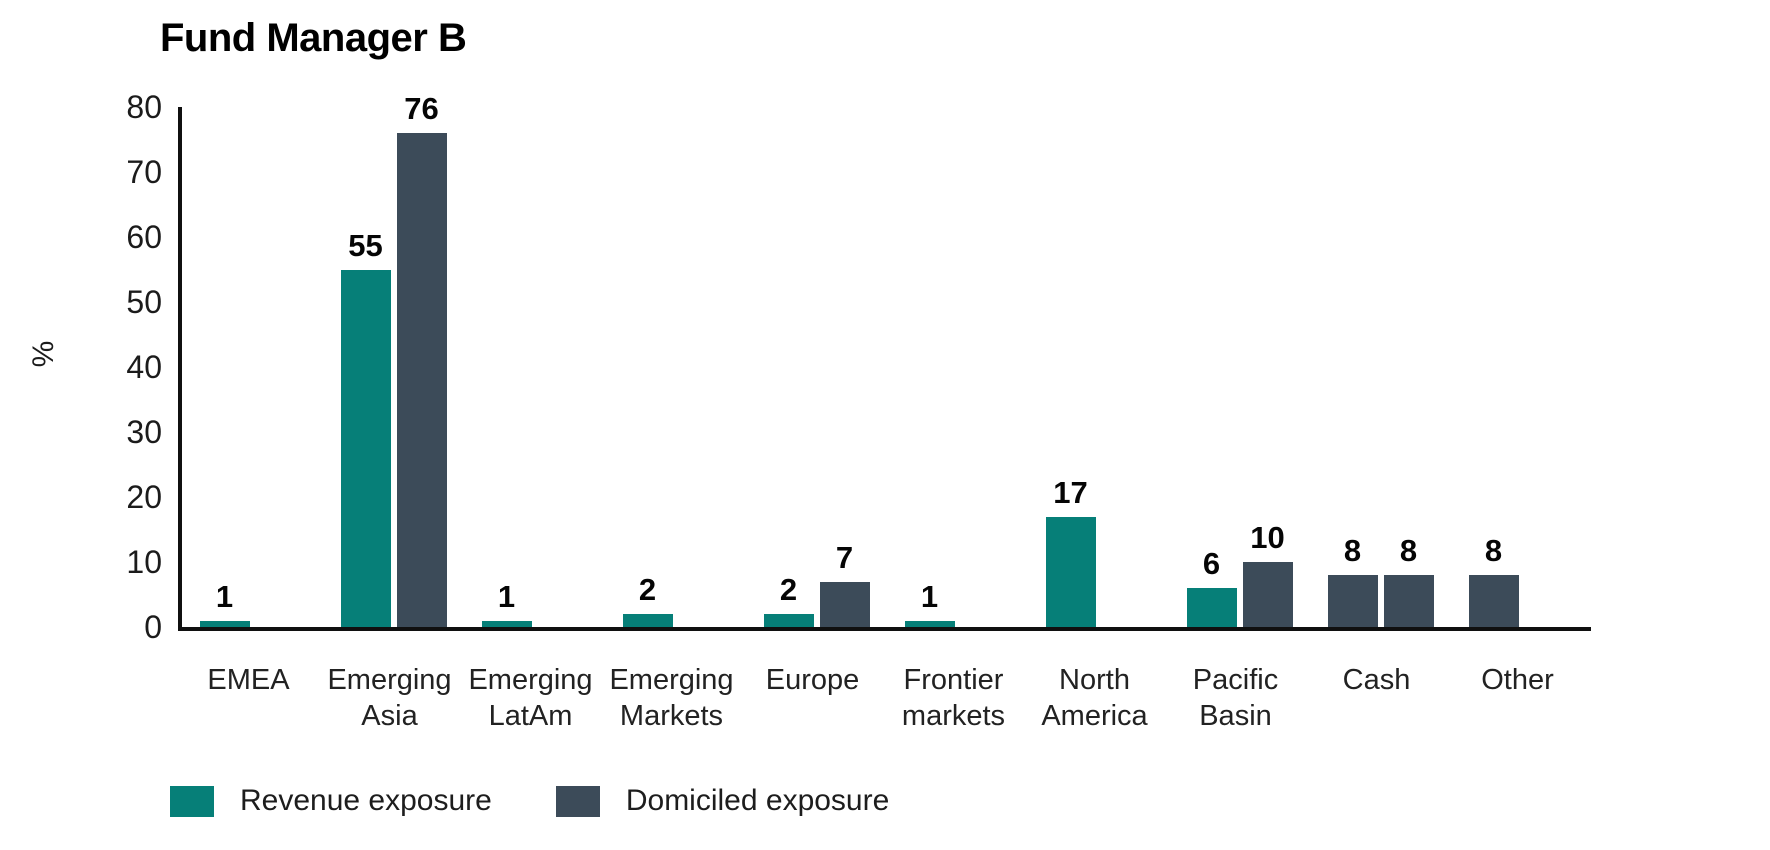 The height and width of the screenshot is (850, 1770). What do you see at coordinates (144, 497) in the screenshot?
I see `y-tick-20: 20` at bounding box center [144, 497].